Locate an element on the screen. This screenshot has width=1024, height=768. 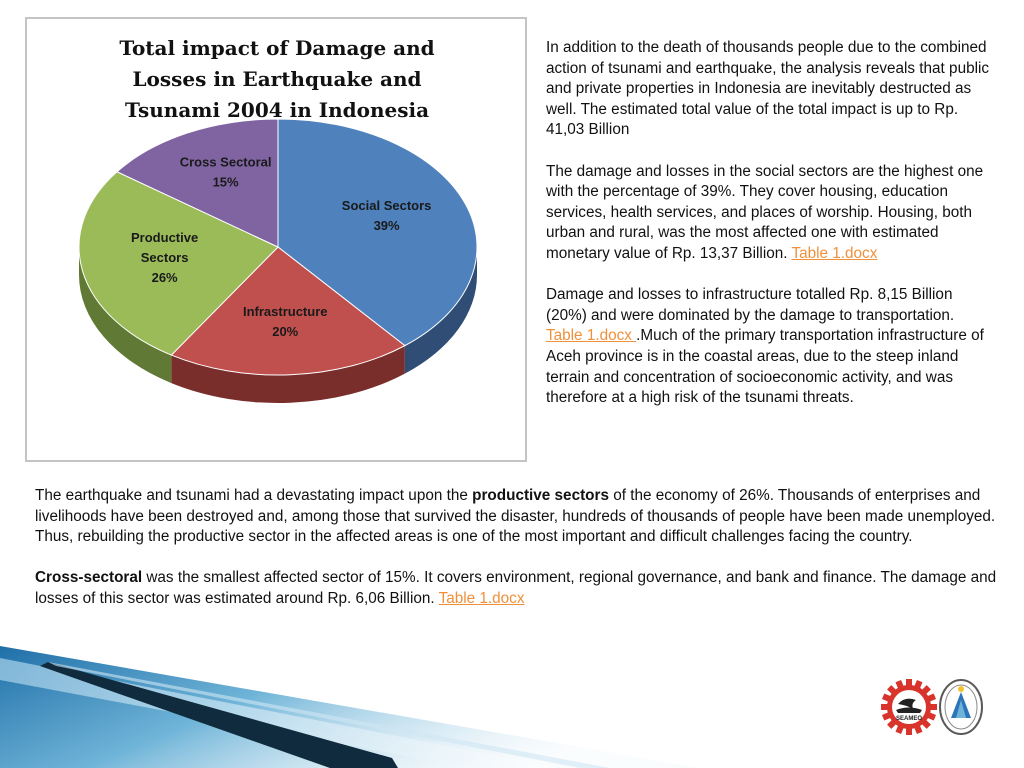
pie-label-infrastructure: Infrastructure 20% is located at coordinates (285, 321).